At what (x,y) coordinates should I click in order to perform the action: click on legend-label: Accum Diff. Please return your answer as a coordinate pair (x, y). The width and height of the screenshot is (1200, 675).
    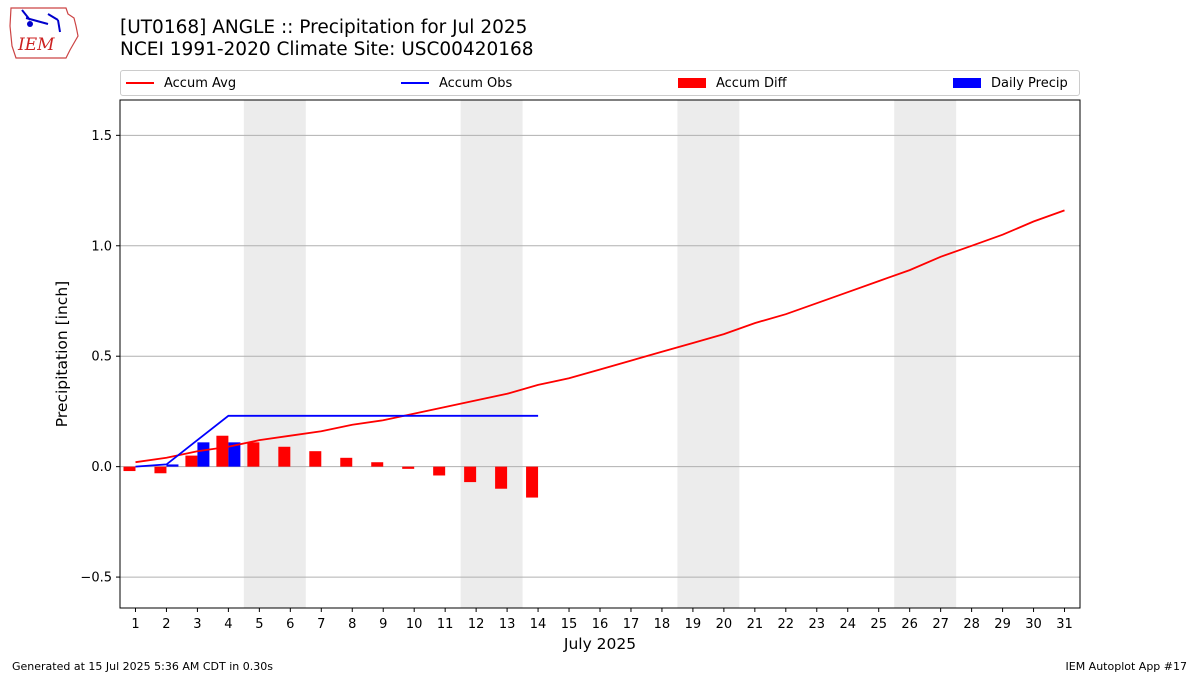
    Looking at the image, I should click on (751, 83).